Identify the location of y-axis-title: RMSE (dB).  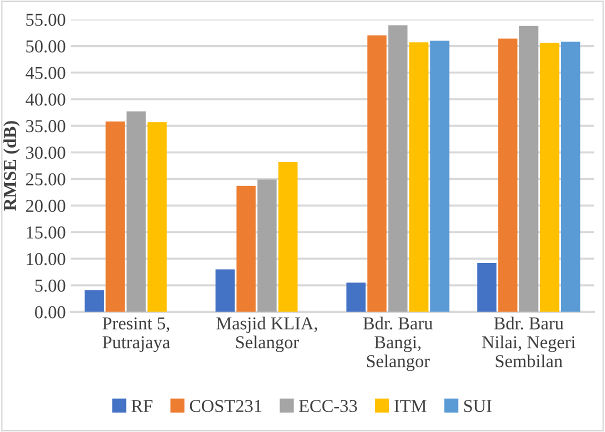
(11, 166).